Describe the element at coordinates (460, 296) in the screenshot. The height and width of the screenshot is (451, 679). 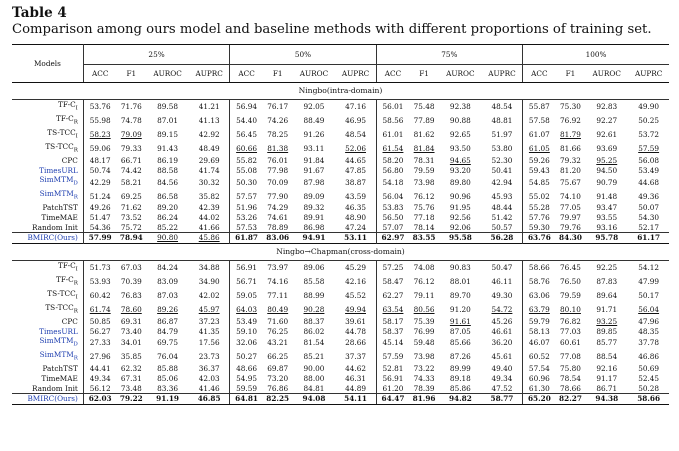
I see `value-cell: 89.70` at that location.